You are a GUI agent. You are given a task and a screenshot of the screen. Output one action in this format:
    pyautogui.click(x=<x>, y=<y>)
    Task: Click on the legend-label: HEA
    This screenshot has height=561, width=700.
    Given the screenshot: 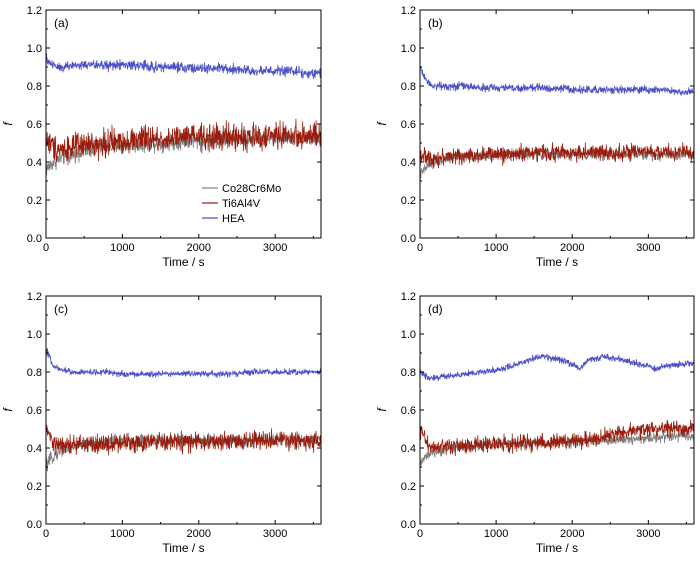 What is the action you would take?
    pyautogui.click(x=233, y=219)
    